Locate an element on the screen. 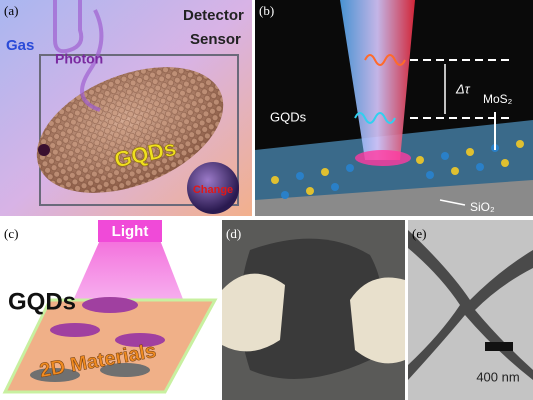 The width and height of the screenshot is (533, 400). panel-label: (c) is located at coordinates (11, 233).